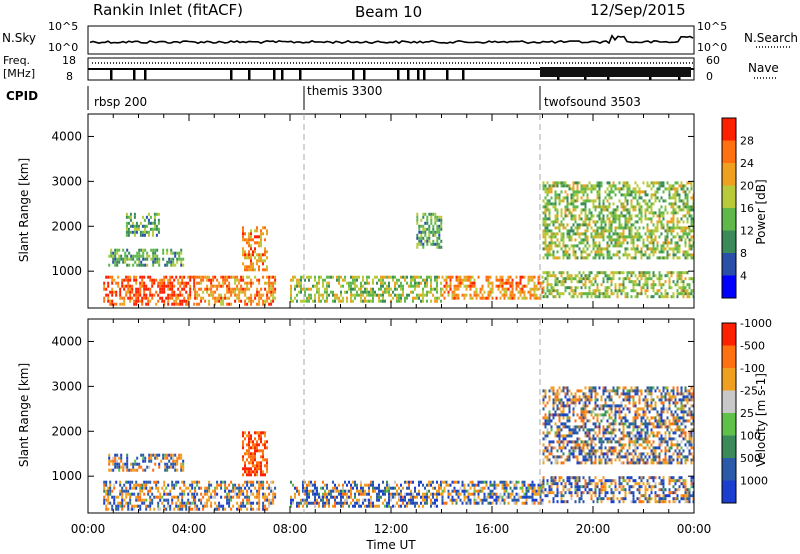  What do you see at coordinates (549, 237) in the screenshot?
I see `echo-cell-1909` at bounding box center [549, 237].